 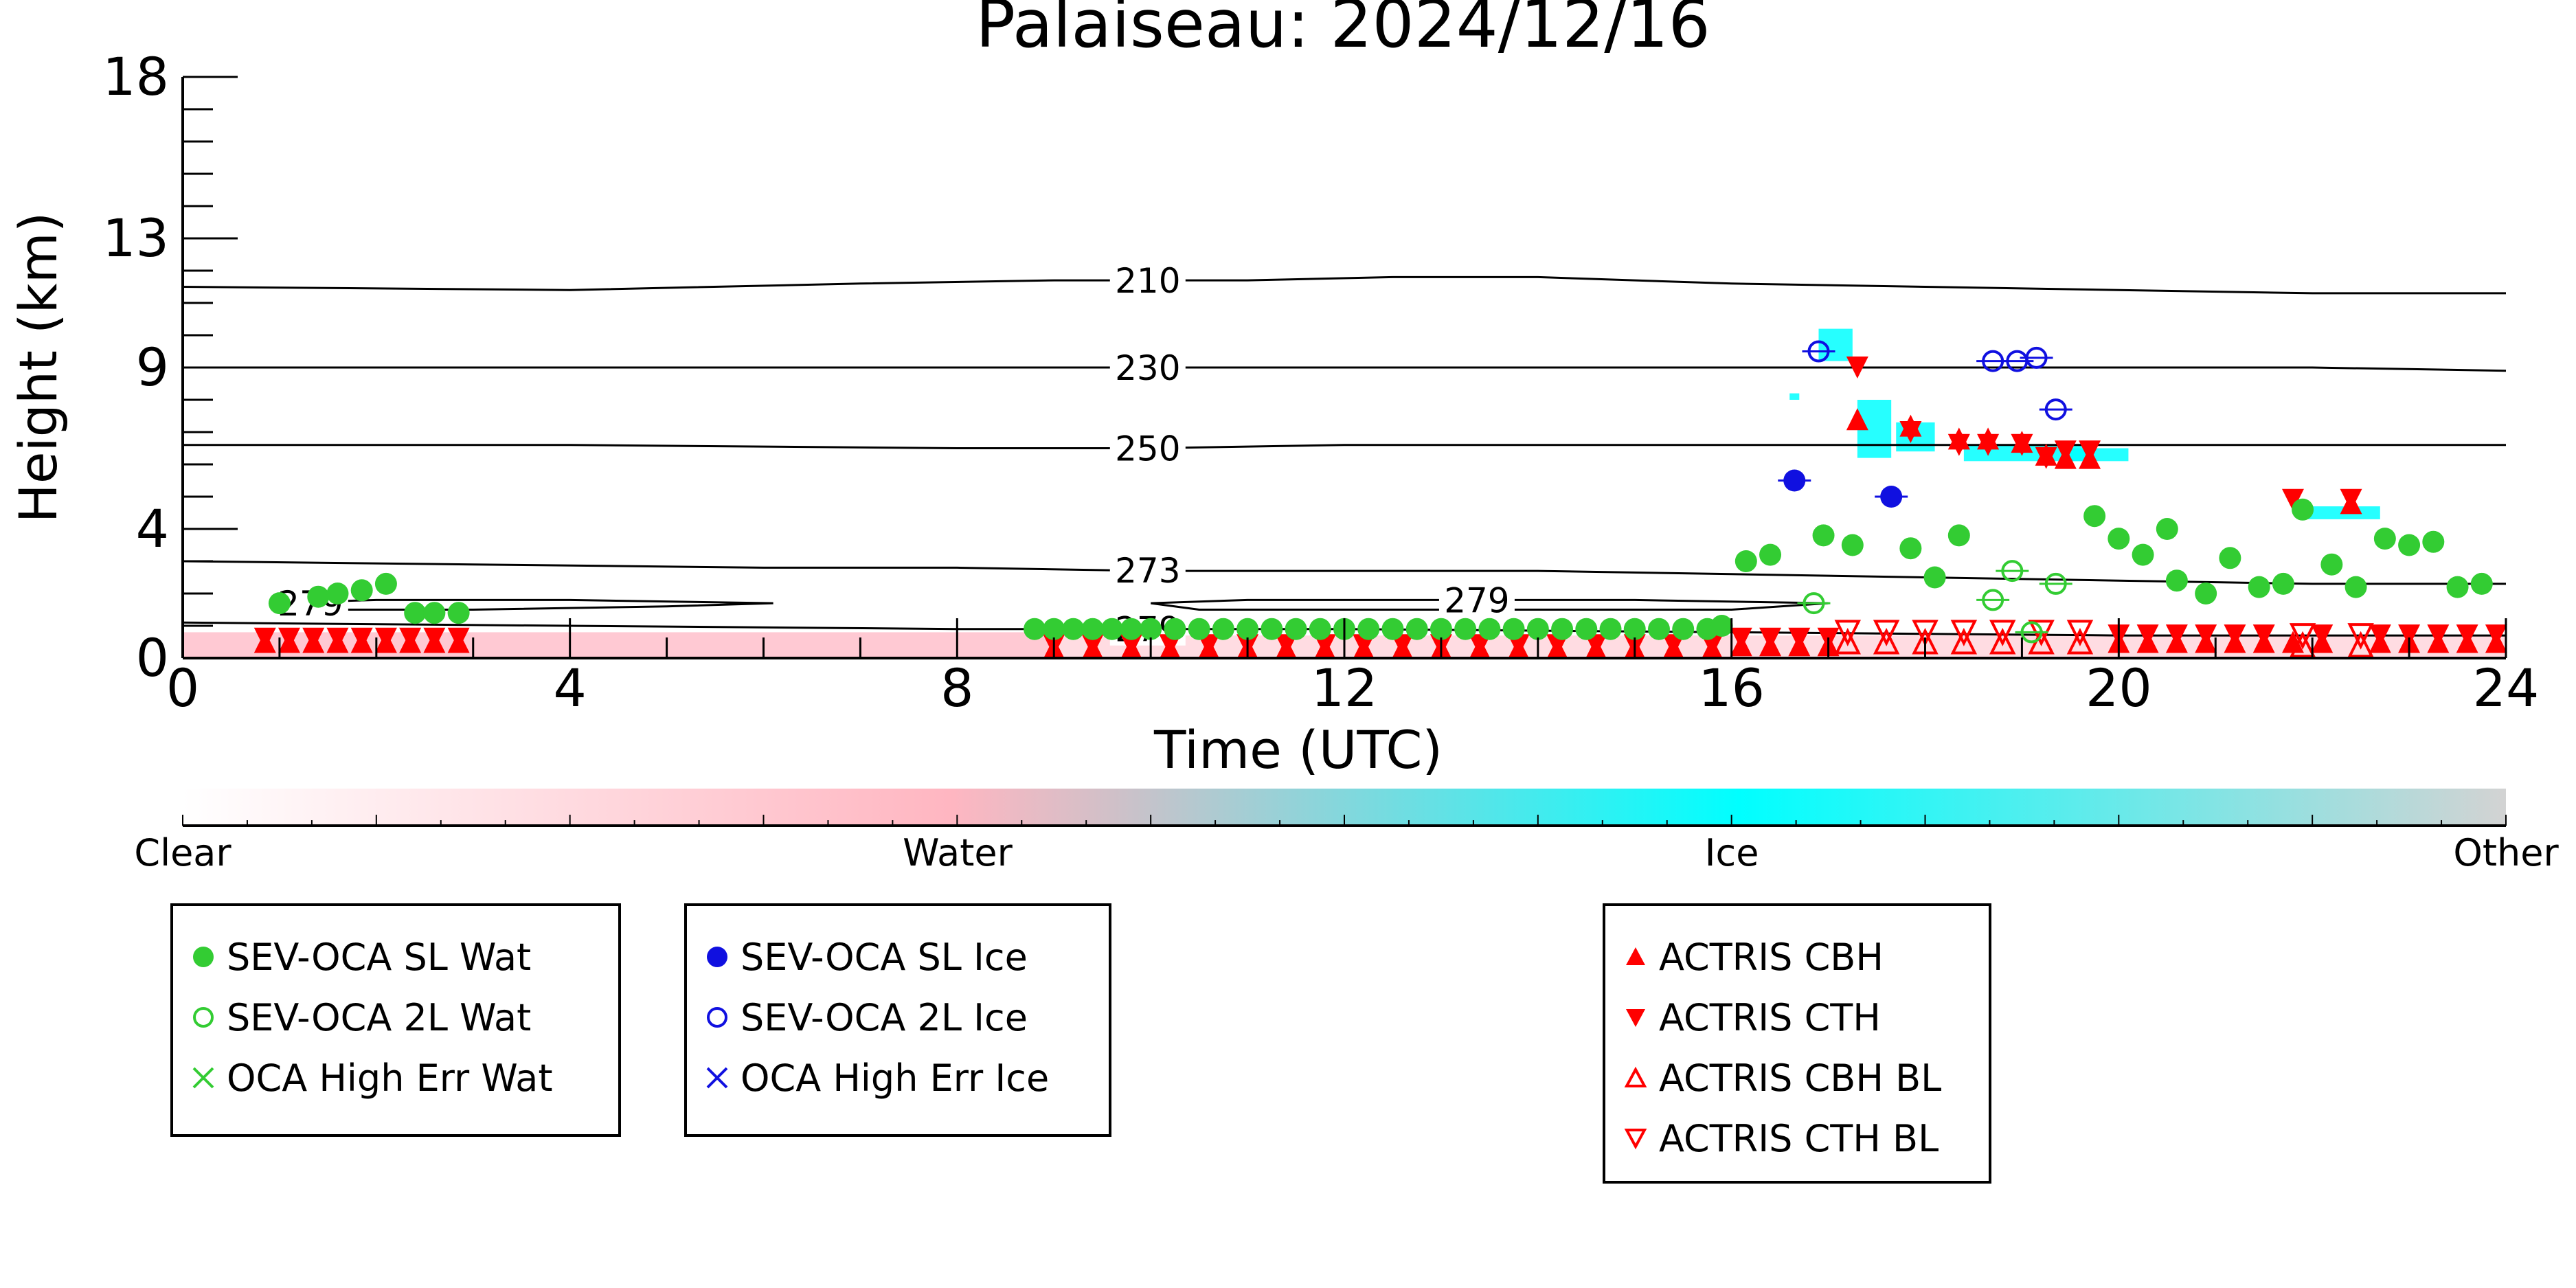 I want to click on legend-item: SEV-OCA SL Ice, so click(x=865, y=956).